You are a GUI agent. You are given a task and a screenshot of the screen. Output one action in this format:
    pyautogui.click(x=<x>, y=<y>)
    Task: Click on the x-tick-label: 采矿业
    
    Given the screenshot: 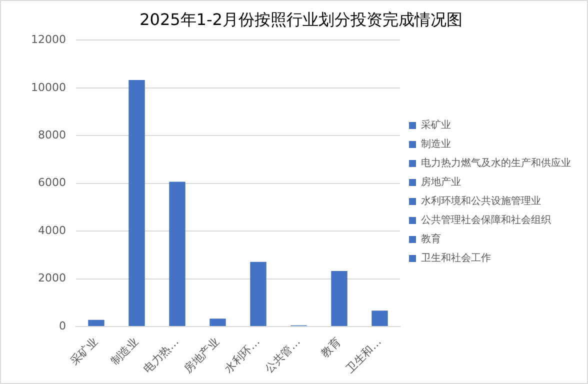 What is the action you would take?
    pyautogui.click(x=84, y=351)
    